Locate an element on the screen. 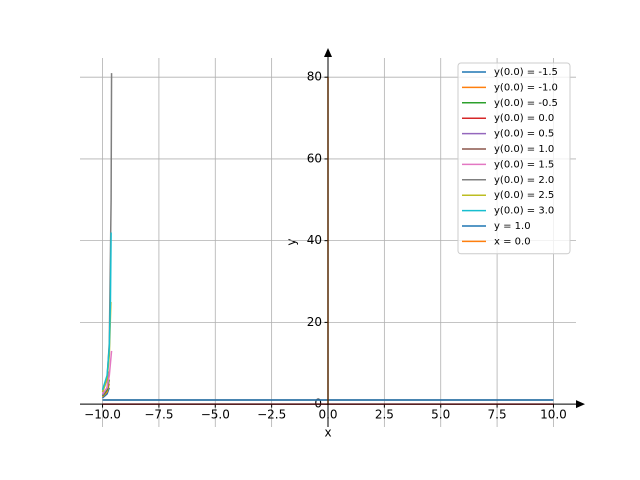 The image size is (640, 480). x-axis-arrow is located at coordinates (580, 404).